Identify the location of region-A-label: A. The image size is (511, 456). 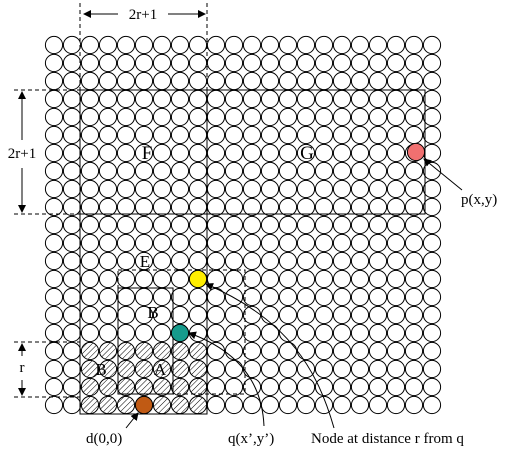
(160, 369).